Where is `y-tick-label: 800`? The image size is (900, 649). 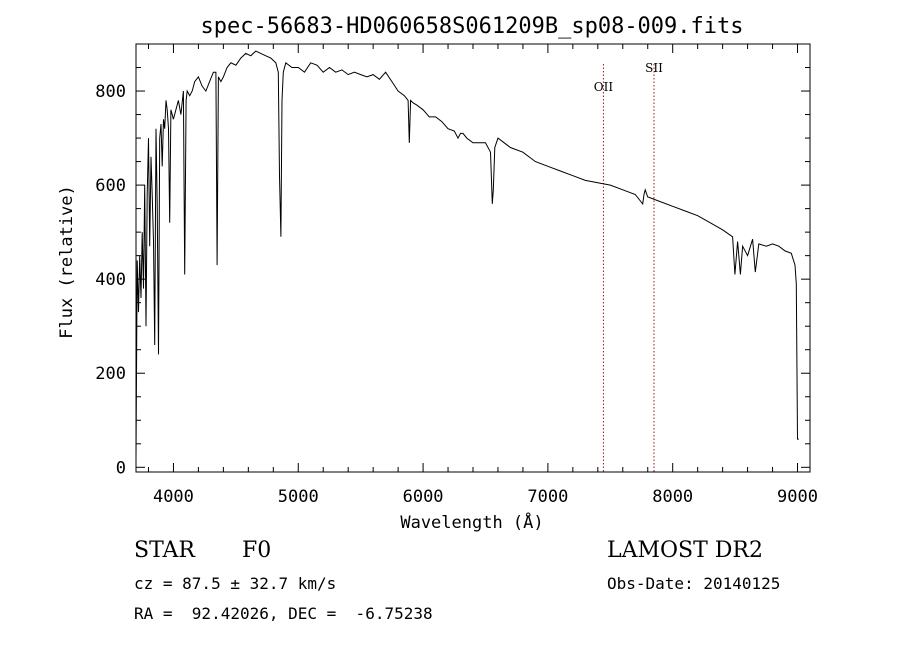
y-tick-label: 800 is located at coordinates (110, 92).